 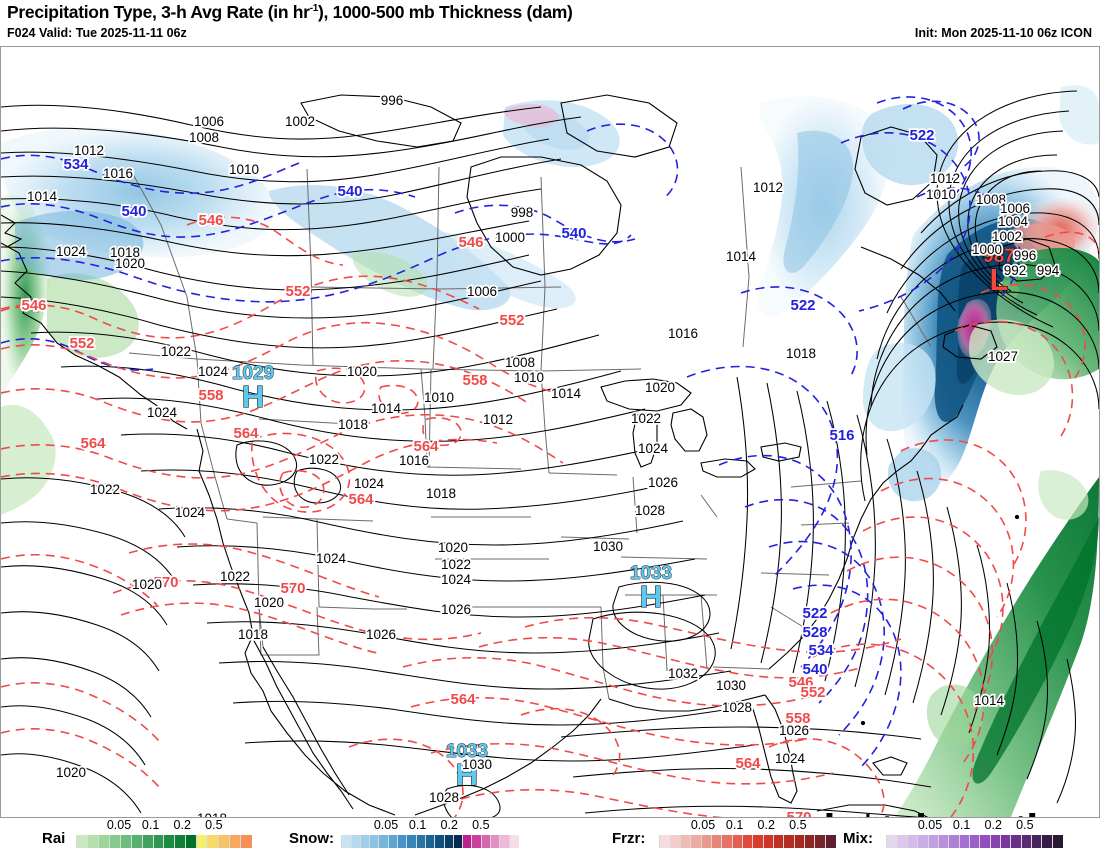 What do you see at coordinates (945, 178) in the screenshot?
I see `contour-label: 1012` at bounding box center [945, 178].